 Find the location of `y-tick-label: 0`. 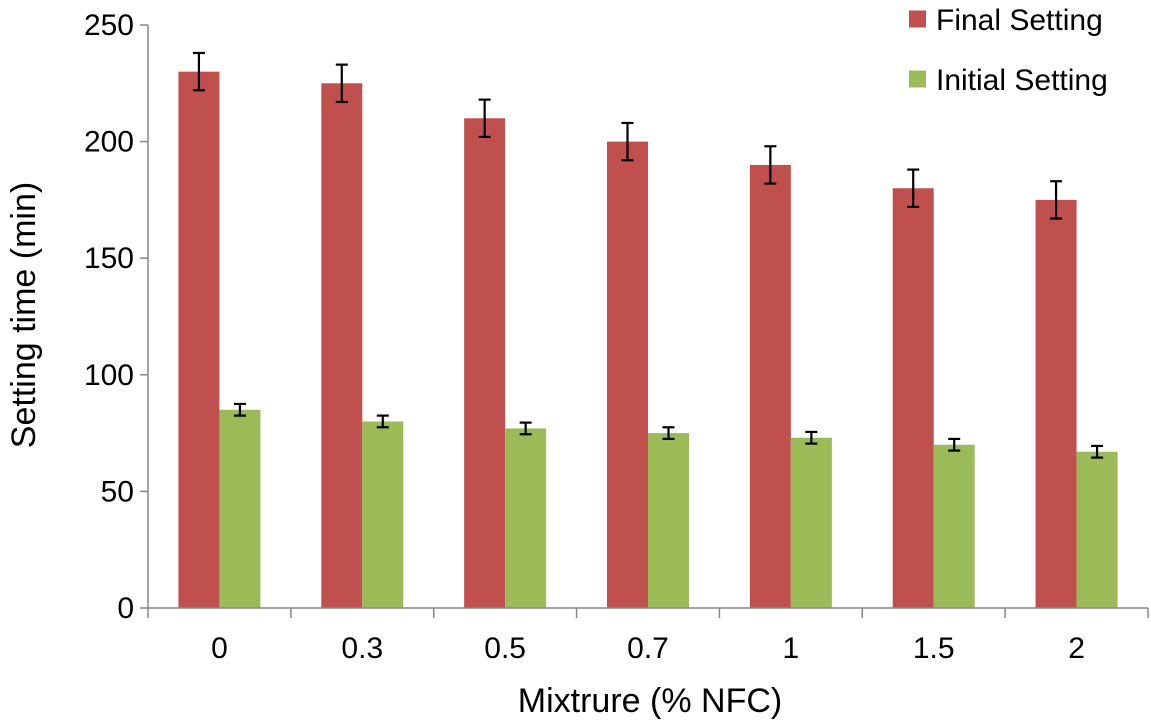

y-tick-label: 0 is located at coordinates (125, 608).